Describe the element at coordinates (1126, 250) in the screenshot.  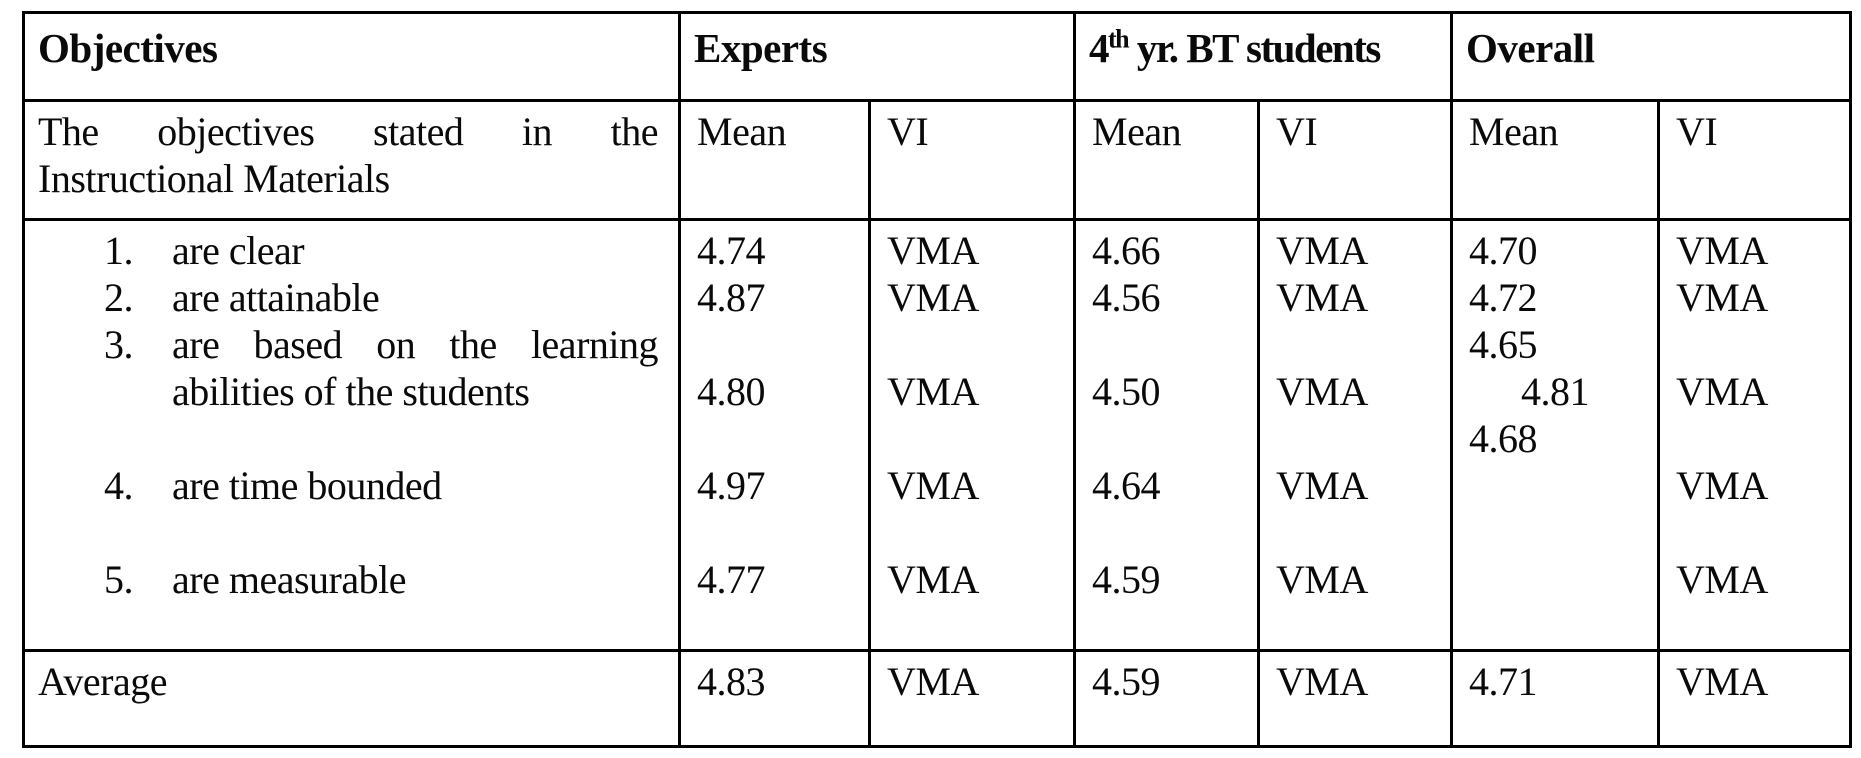
I see `mean-value: 4.66` at that location.